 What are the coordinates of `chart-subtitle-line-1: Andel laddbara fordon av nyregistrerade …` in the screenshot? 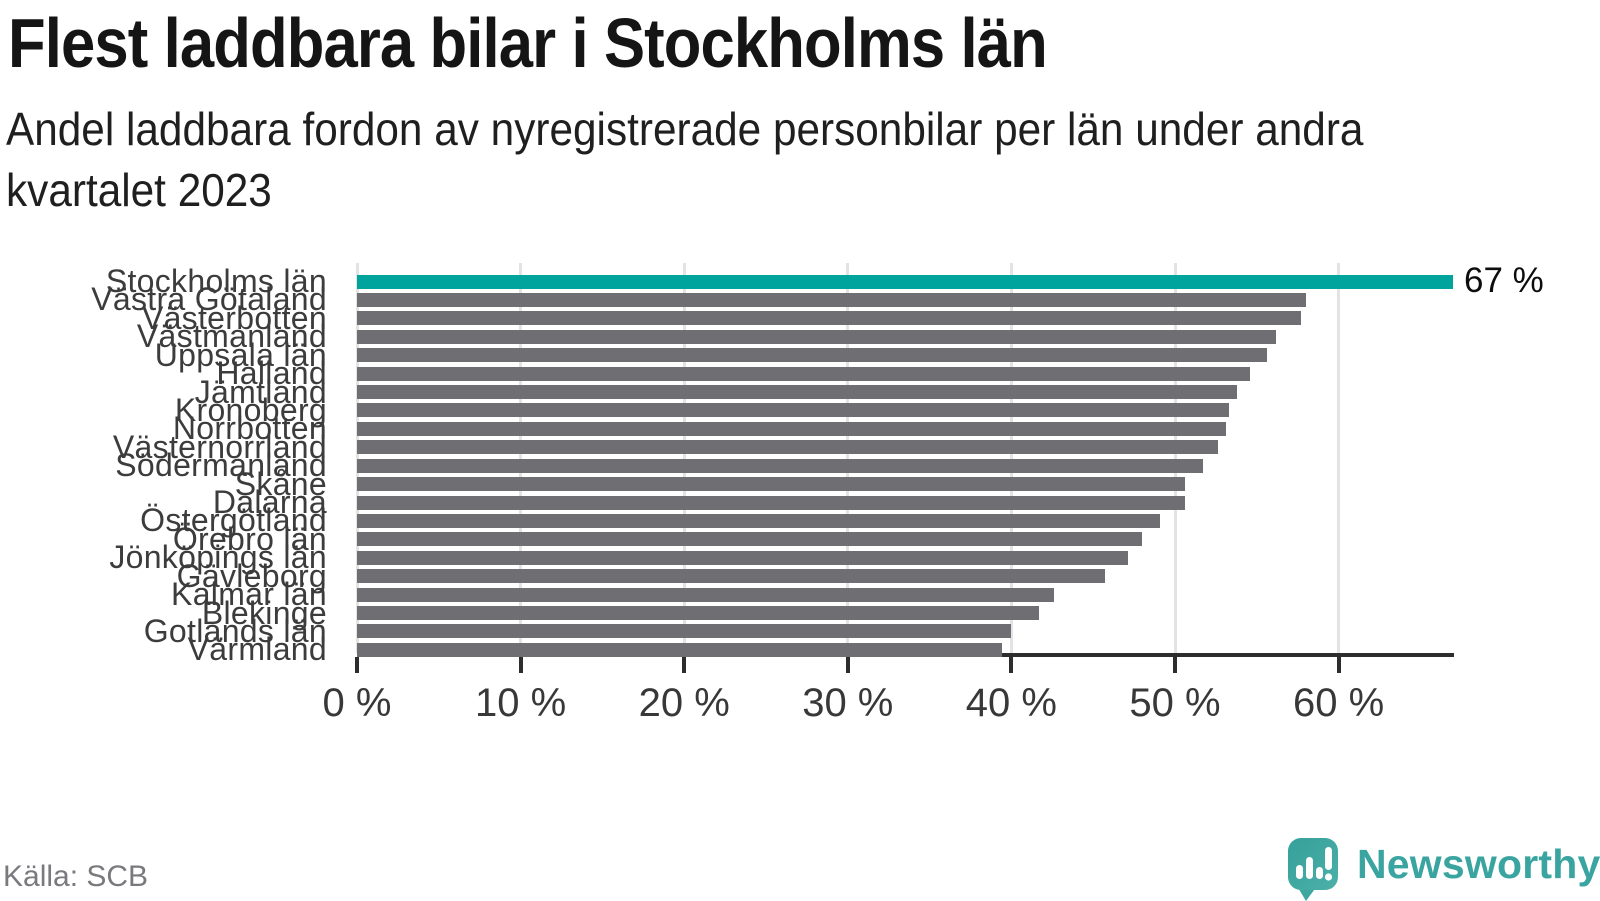 It's located at (685, 129).